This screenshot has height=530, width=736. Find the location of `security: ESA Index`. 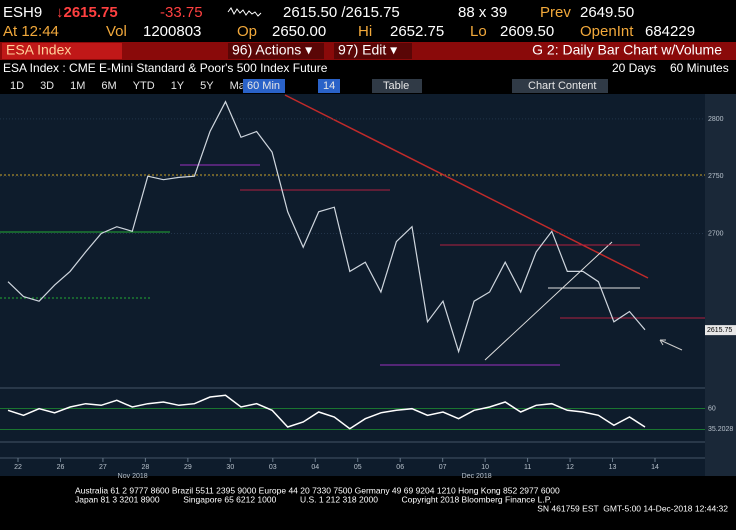

security: ESA Index is located at coordinates (38, 50).